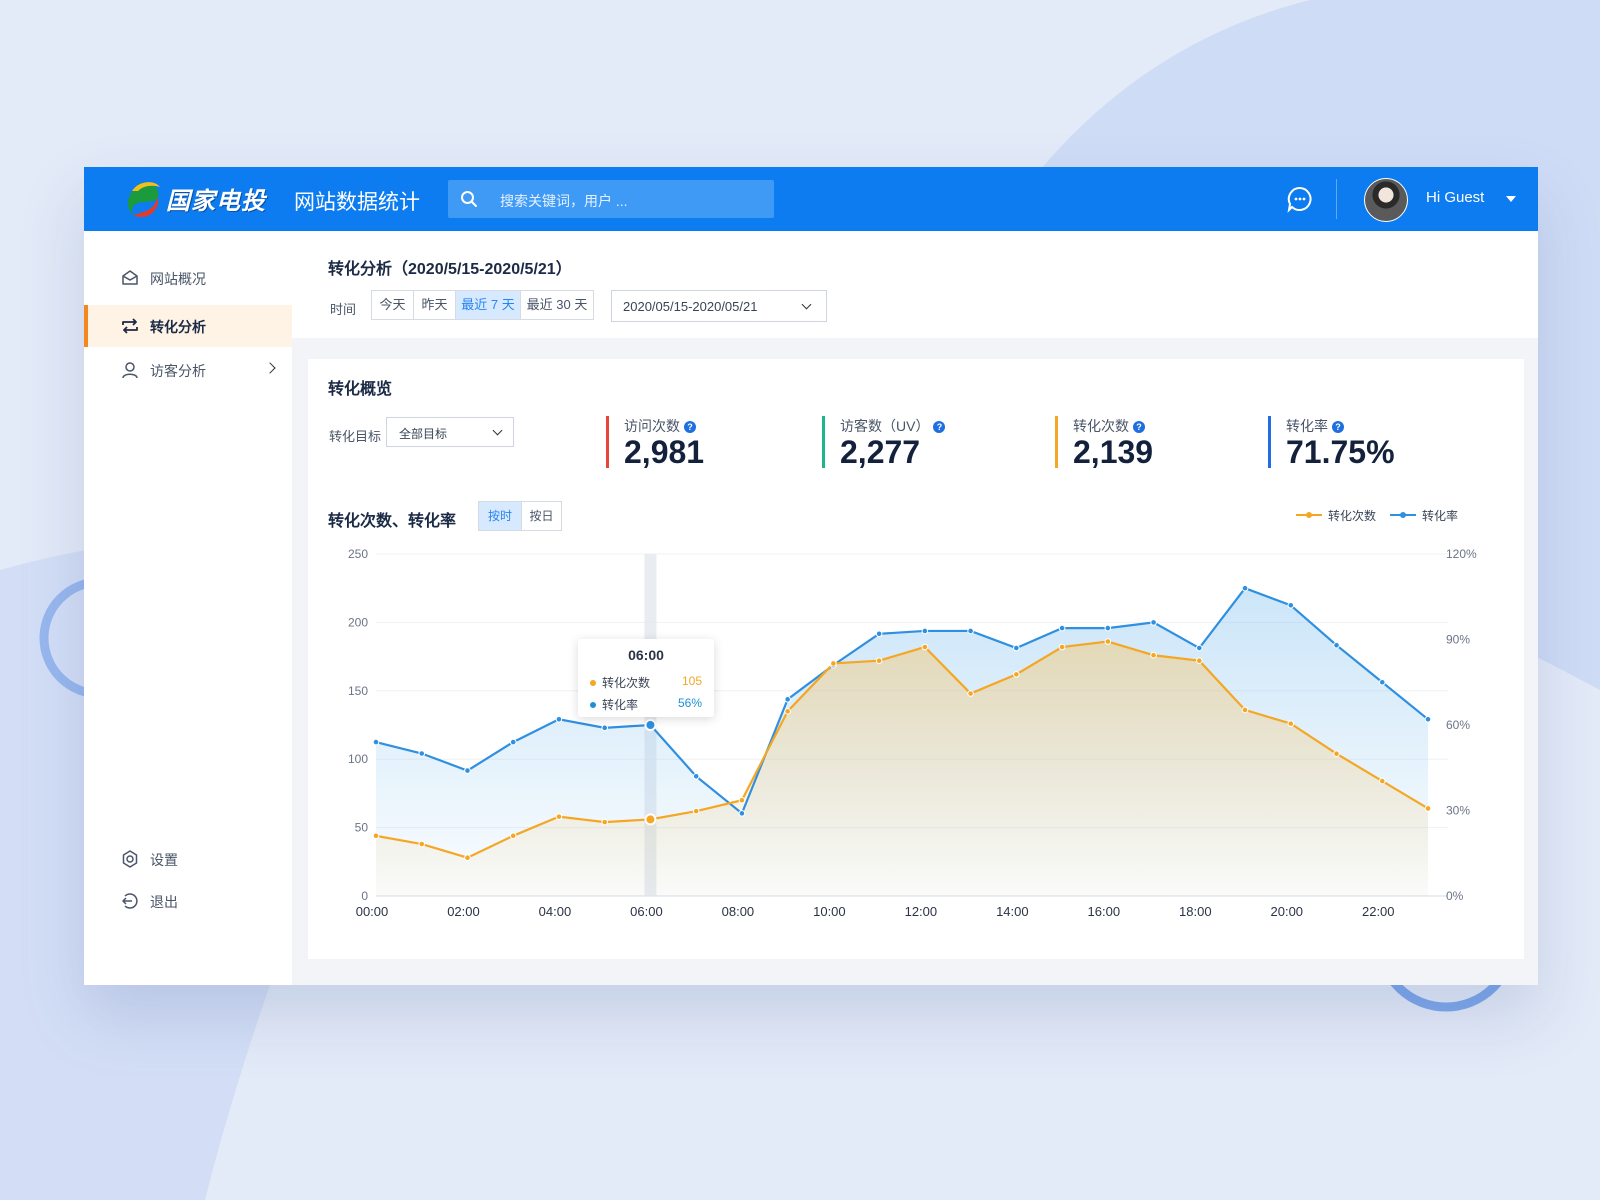 The width and height of the screenshot is (1600, 1200). I want to click on sidebar-item-settings: 设置, so click(188, 859).